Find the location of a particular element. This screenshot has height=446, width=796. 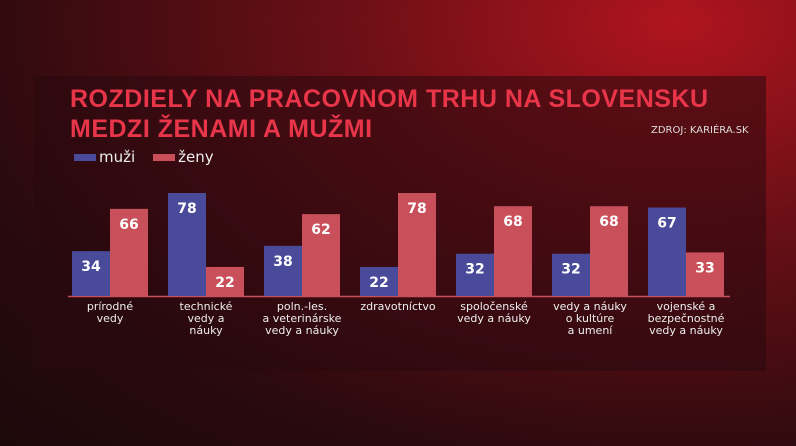

legend-item-zeny: ženy is located at coordinates (183, 157).